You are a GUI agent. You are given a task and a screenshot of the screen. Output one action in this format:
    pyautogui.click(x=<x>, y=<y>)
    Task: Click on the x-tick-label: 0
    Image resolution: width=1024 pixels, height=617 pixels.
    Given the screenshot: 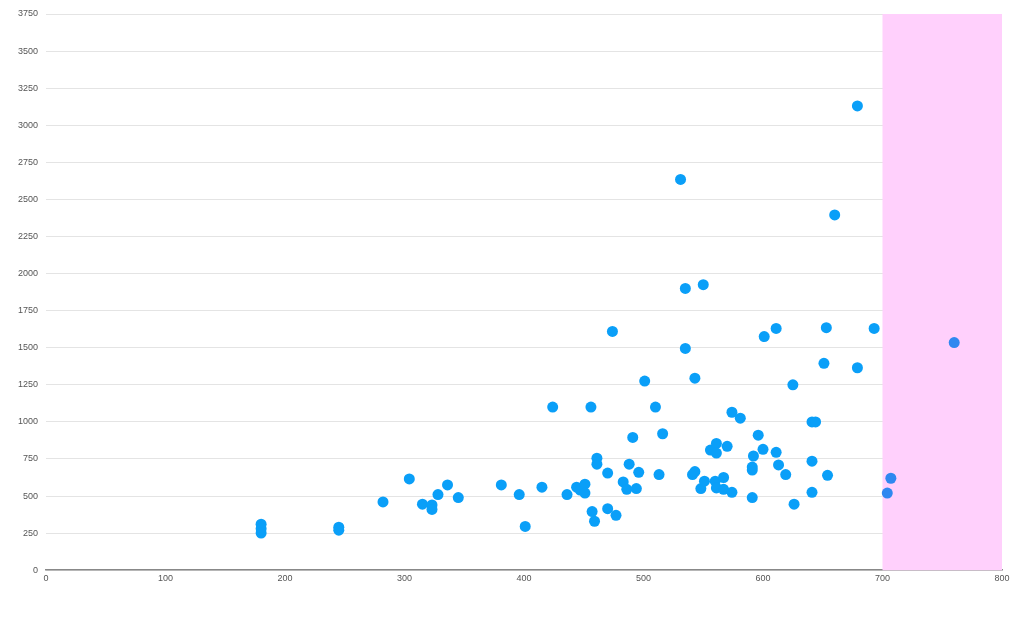 What is the action you would take?
    pyautogui.click(x=46, y=578)
    